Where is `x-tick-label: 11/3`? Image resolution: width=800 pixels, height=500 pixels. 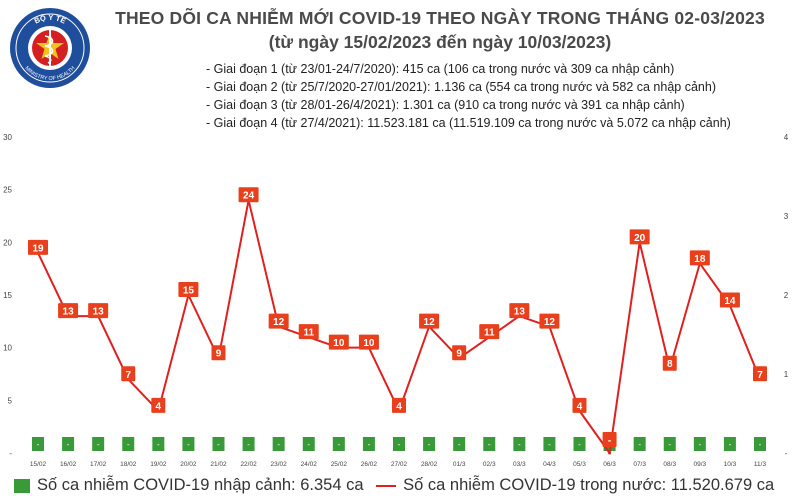 x-tick-label: 11/3 is located at coordinates (760, 464).